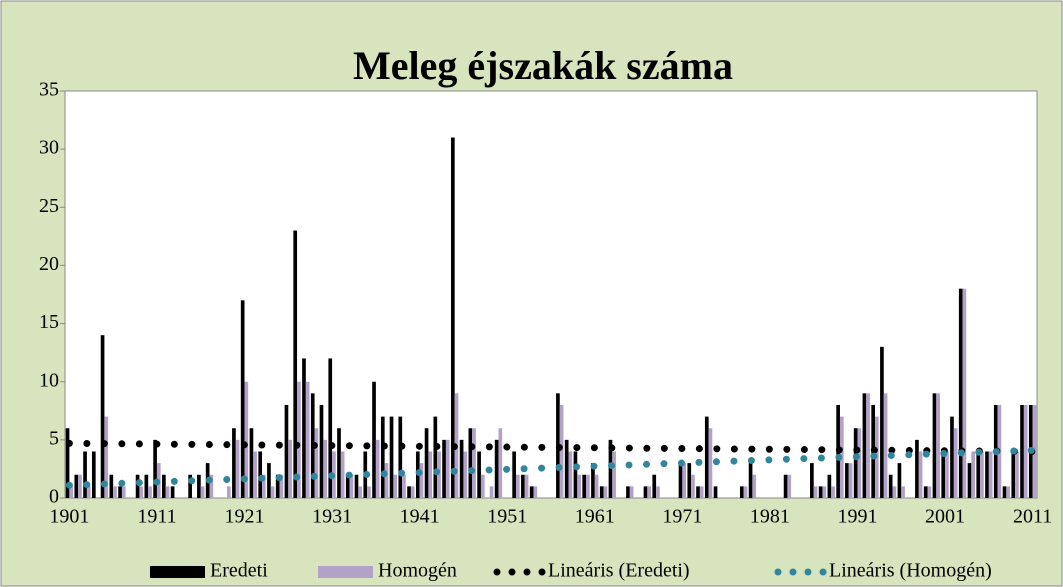 The width and height of the screenshot is (1063, 587). I want to click on y-tick-label: 35, so click(49, 90).